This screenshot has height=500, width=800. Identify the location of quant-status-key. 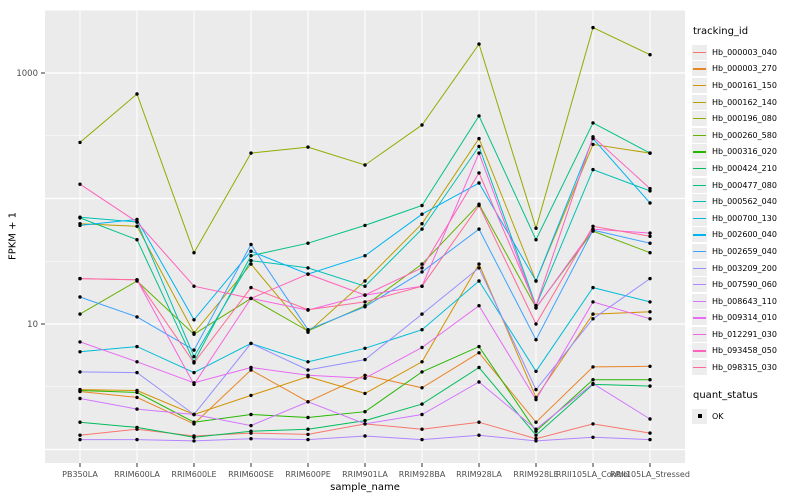
(699, 416).